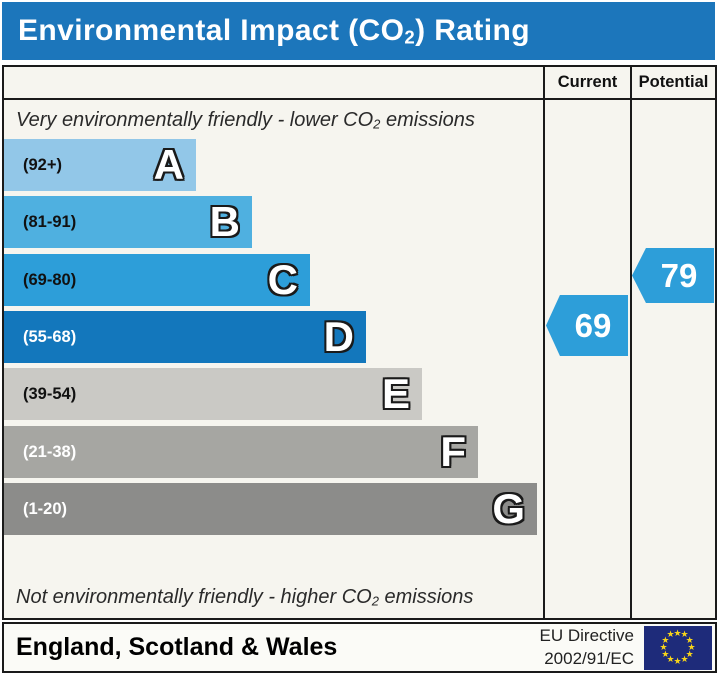 The image size is (719, 675). What do you see at coordinates (50, 222) in the screenshot?
I see `band-range-label: (81-91)` at bounding box center [50, 222].